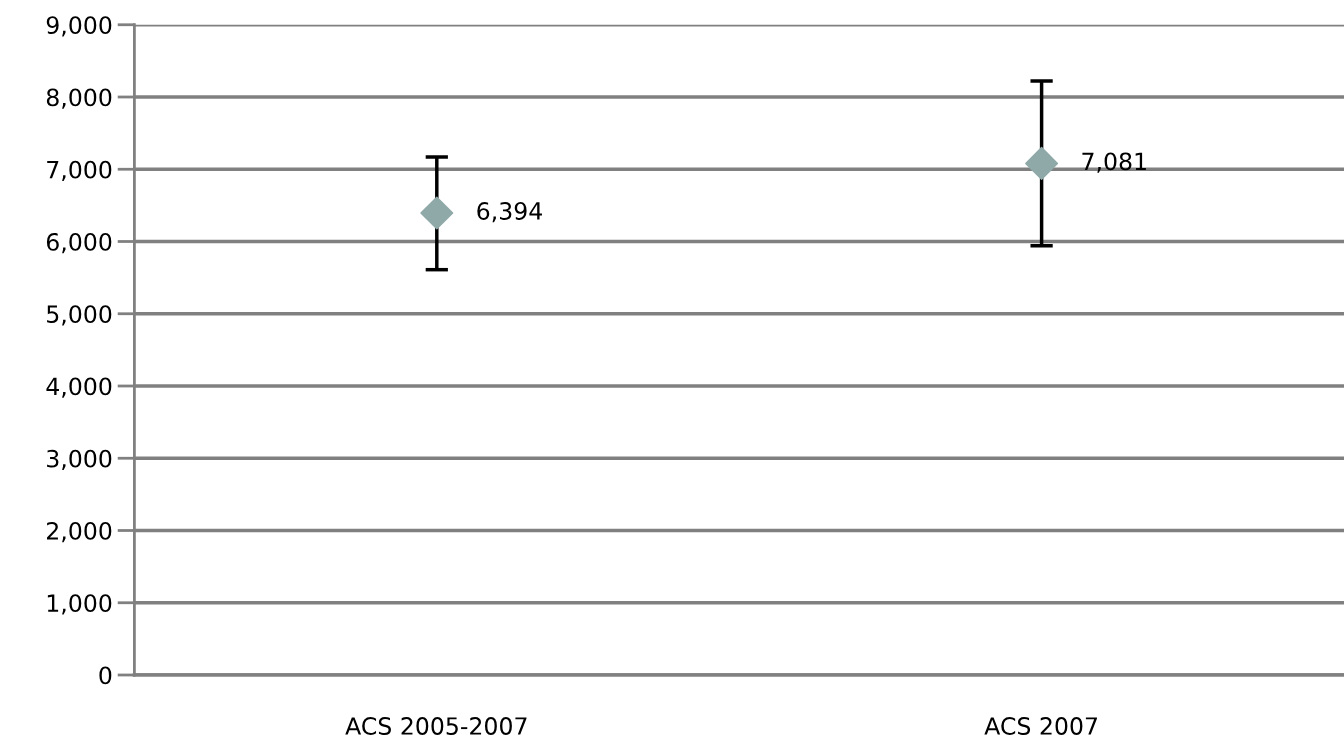 The height and width of the screenshot is (750, 1344). I want to click on y-tick-label: 9,000, so click(79, 26).